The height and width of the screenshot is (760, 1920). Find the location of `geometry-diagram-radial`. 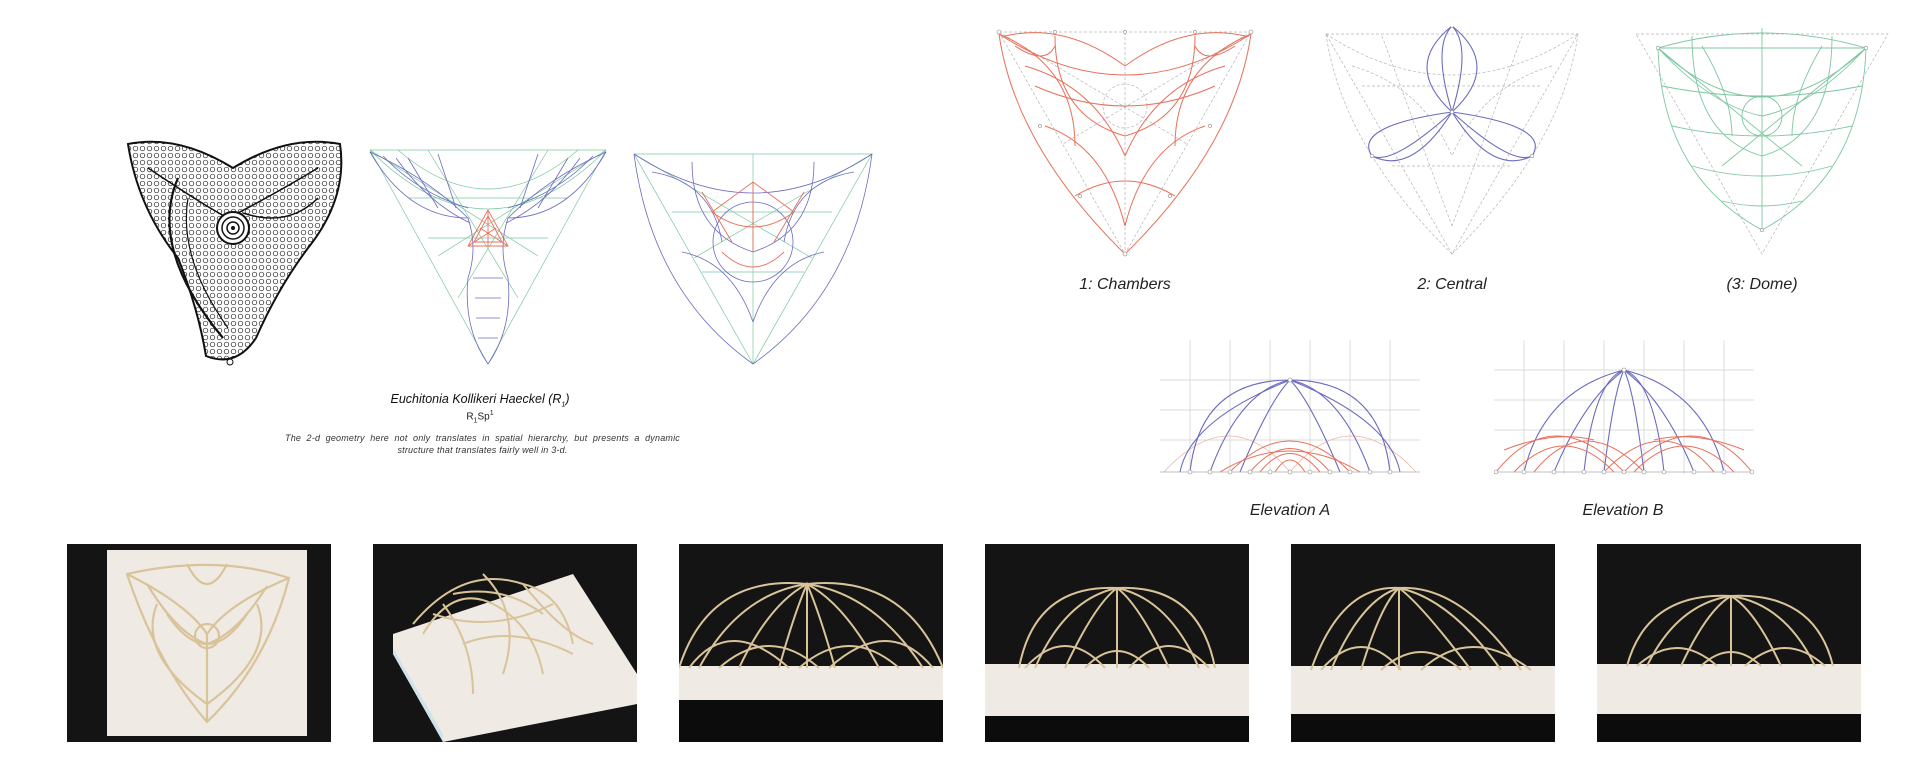

geometry-diagram-radial is located at coordinates (488, 257).